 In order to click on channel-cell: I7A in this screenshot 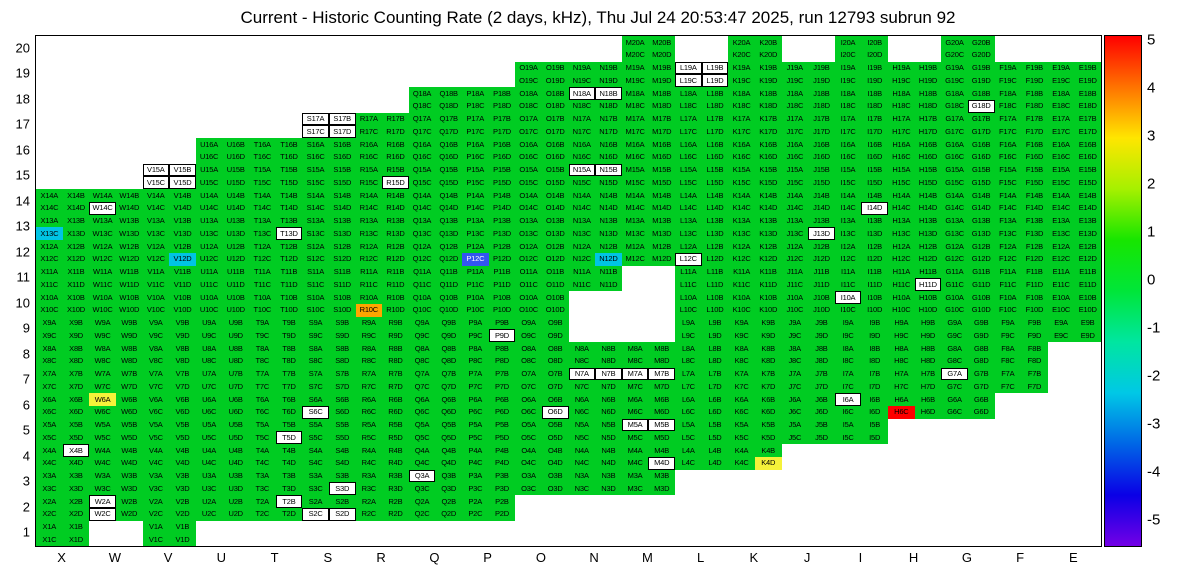, I will do `click(848, 374)`.